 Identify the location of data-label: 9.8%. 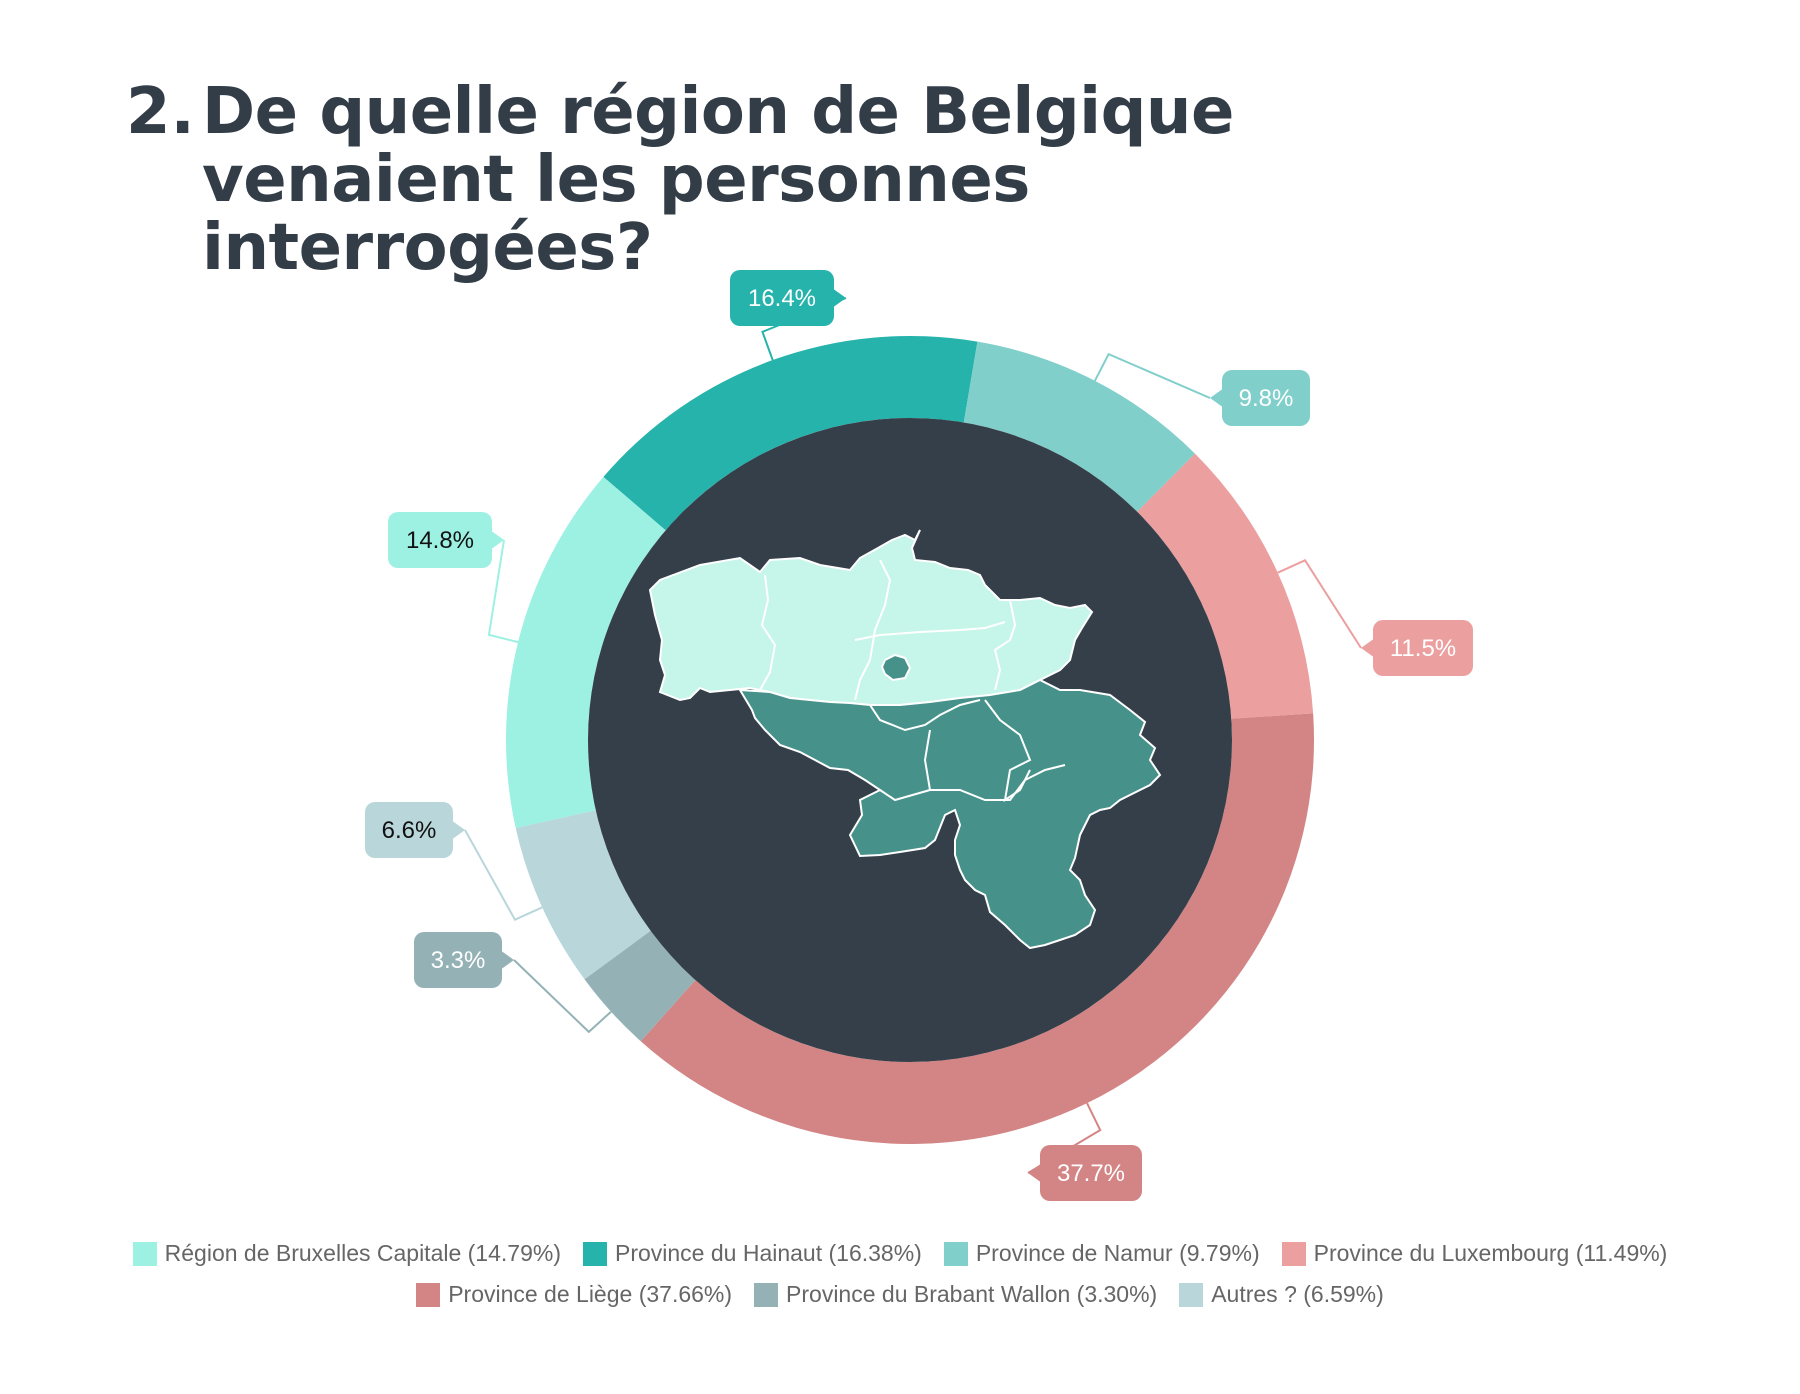
(1266, 398).